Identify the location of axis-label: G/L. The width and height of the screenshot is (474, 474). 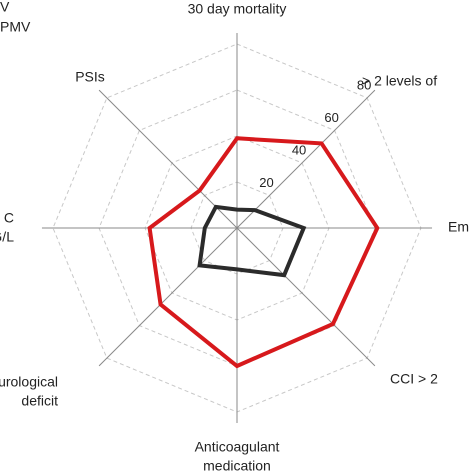
(7, 237).